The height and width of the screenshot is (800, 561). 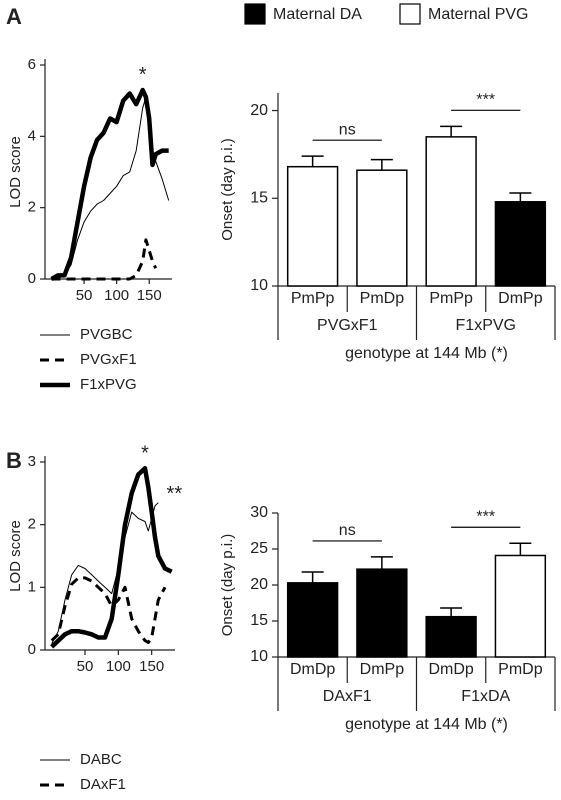 What do you see at coordinates (478, 14) in the screenshot?
I see `legend-label: Maternal PVG` at bounding box center [478, 14].